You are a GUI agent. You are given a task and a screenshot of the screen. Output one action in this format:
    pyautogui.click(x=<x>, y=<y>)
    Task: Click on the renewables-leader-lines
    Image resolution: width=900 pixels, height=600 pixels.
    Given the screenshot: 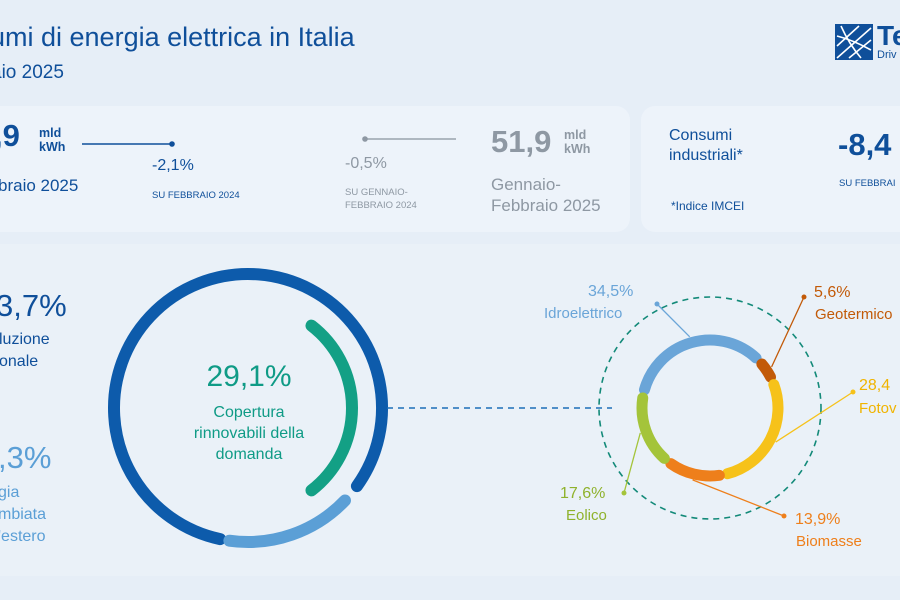 What is the action you would take?
    pyautogui.click(x=738, y=406)
    